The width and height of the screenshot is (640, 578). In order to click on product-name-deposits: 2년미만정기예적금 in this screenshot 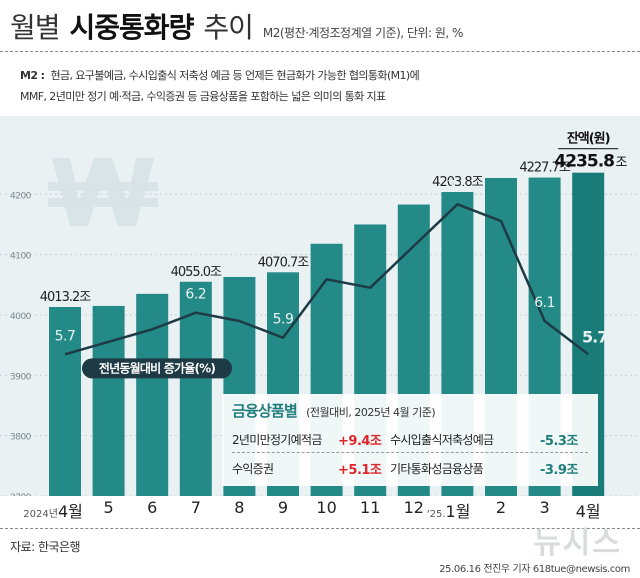, I will do `click(277, 440)`.